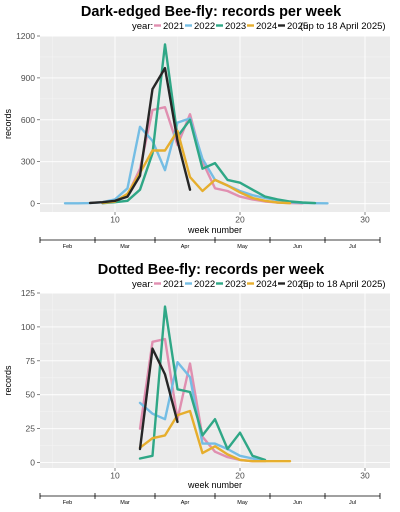 The height and width of the screenshot is (512, 400). Describe the element at coordinates (28, 162) in the screenshot. I see `y-tick-label: 300` at that location.